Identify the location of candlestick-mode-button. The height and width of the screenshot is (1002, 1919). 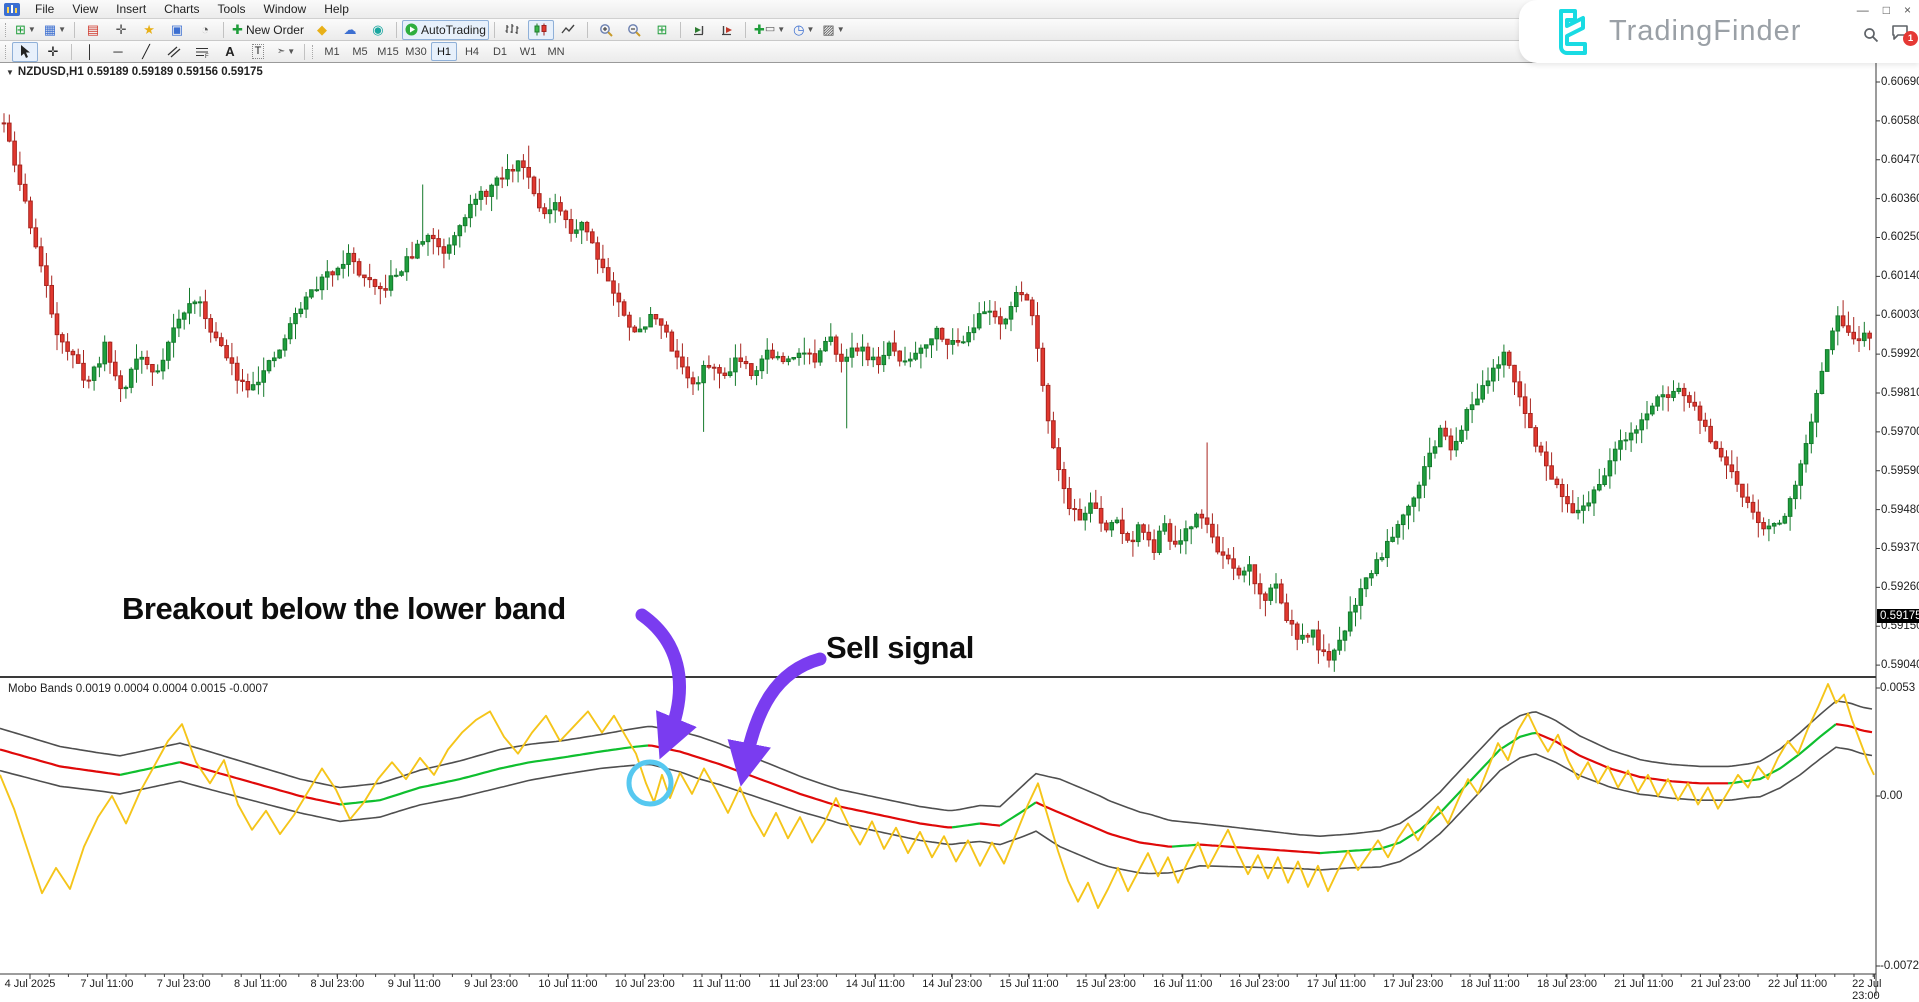
(540, 29).